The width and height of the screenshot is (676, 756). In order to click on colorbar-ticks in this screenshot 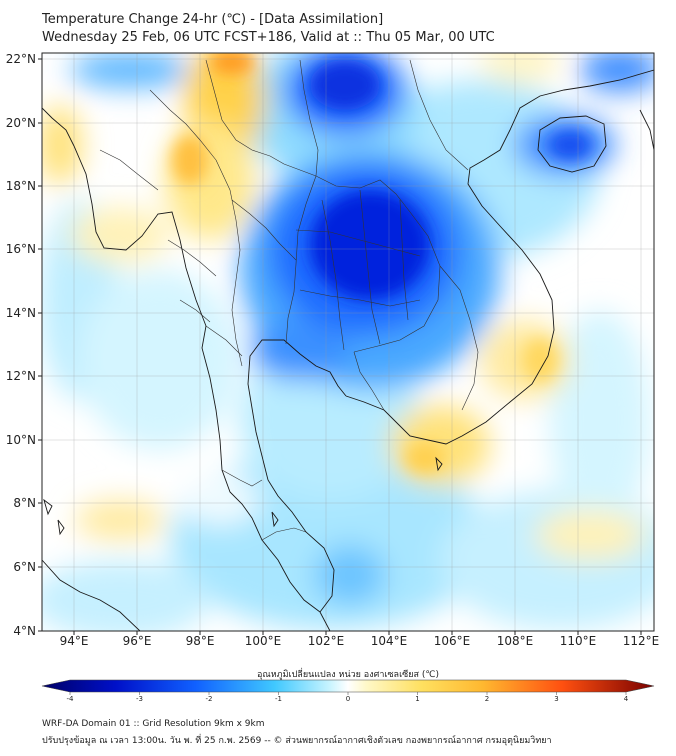, I will do `click(348, 693)`.